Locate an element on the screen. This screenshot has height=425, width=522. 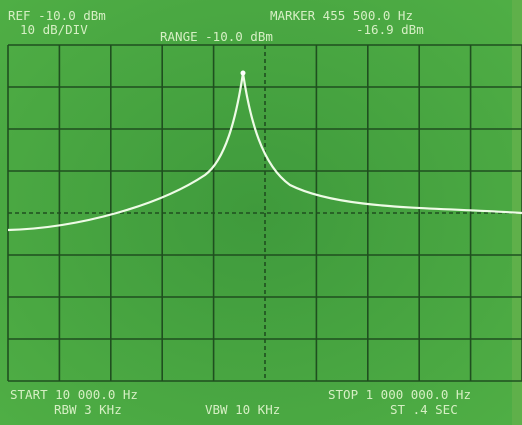
marker-dot is located at coordinates (243, 73).